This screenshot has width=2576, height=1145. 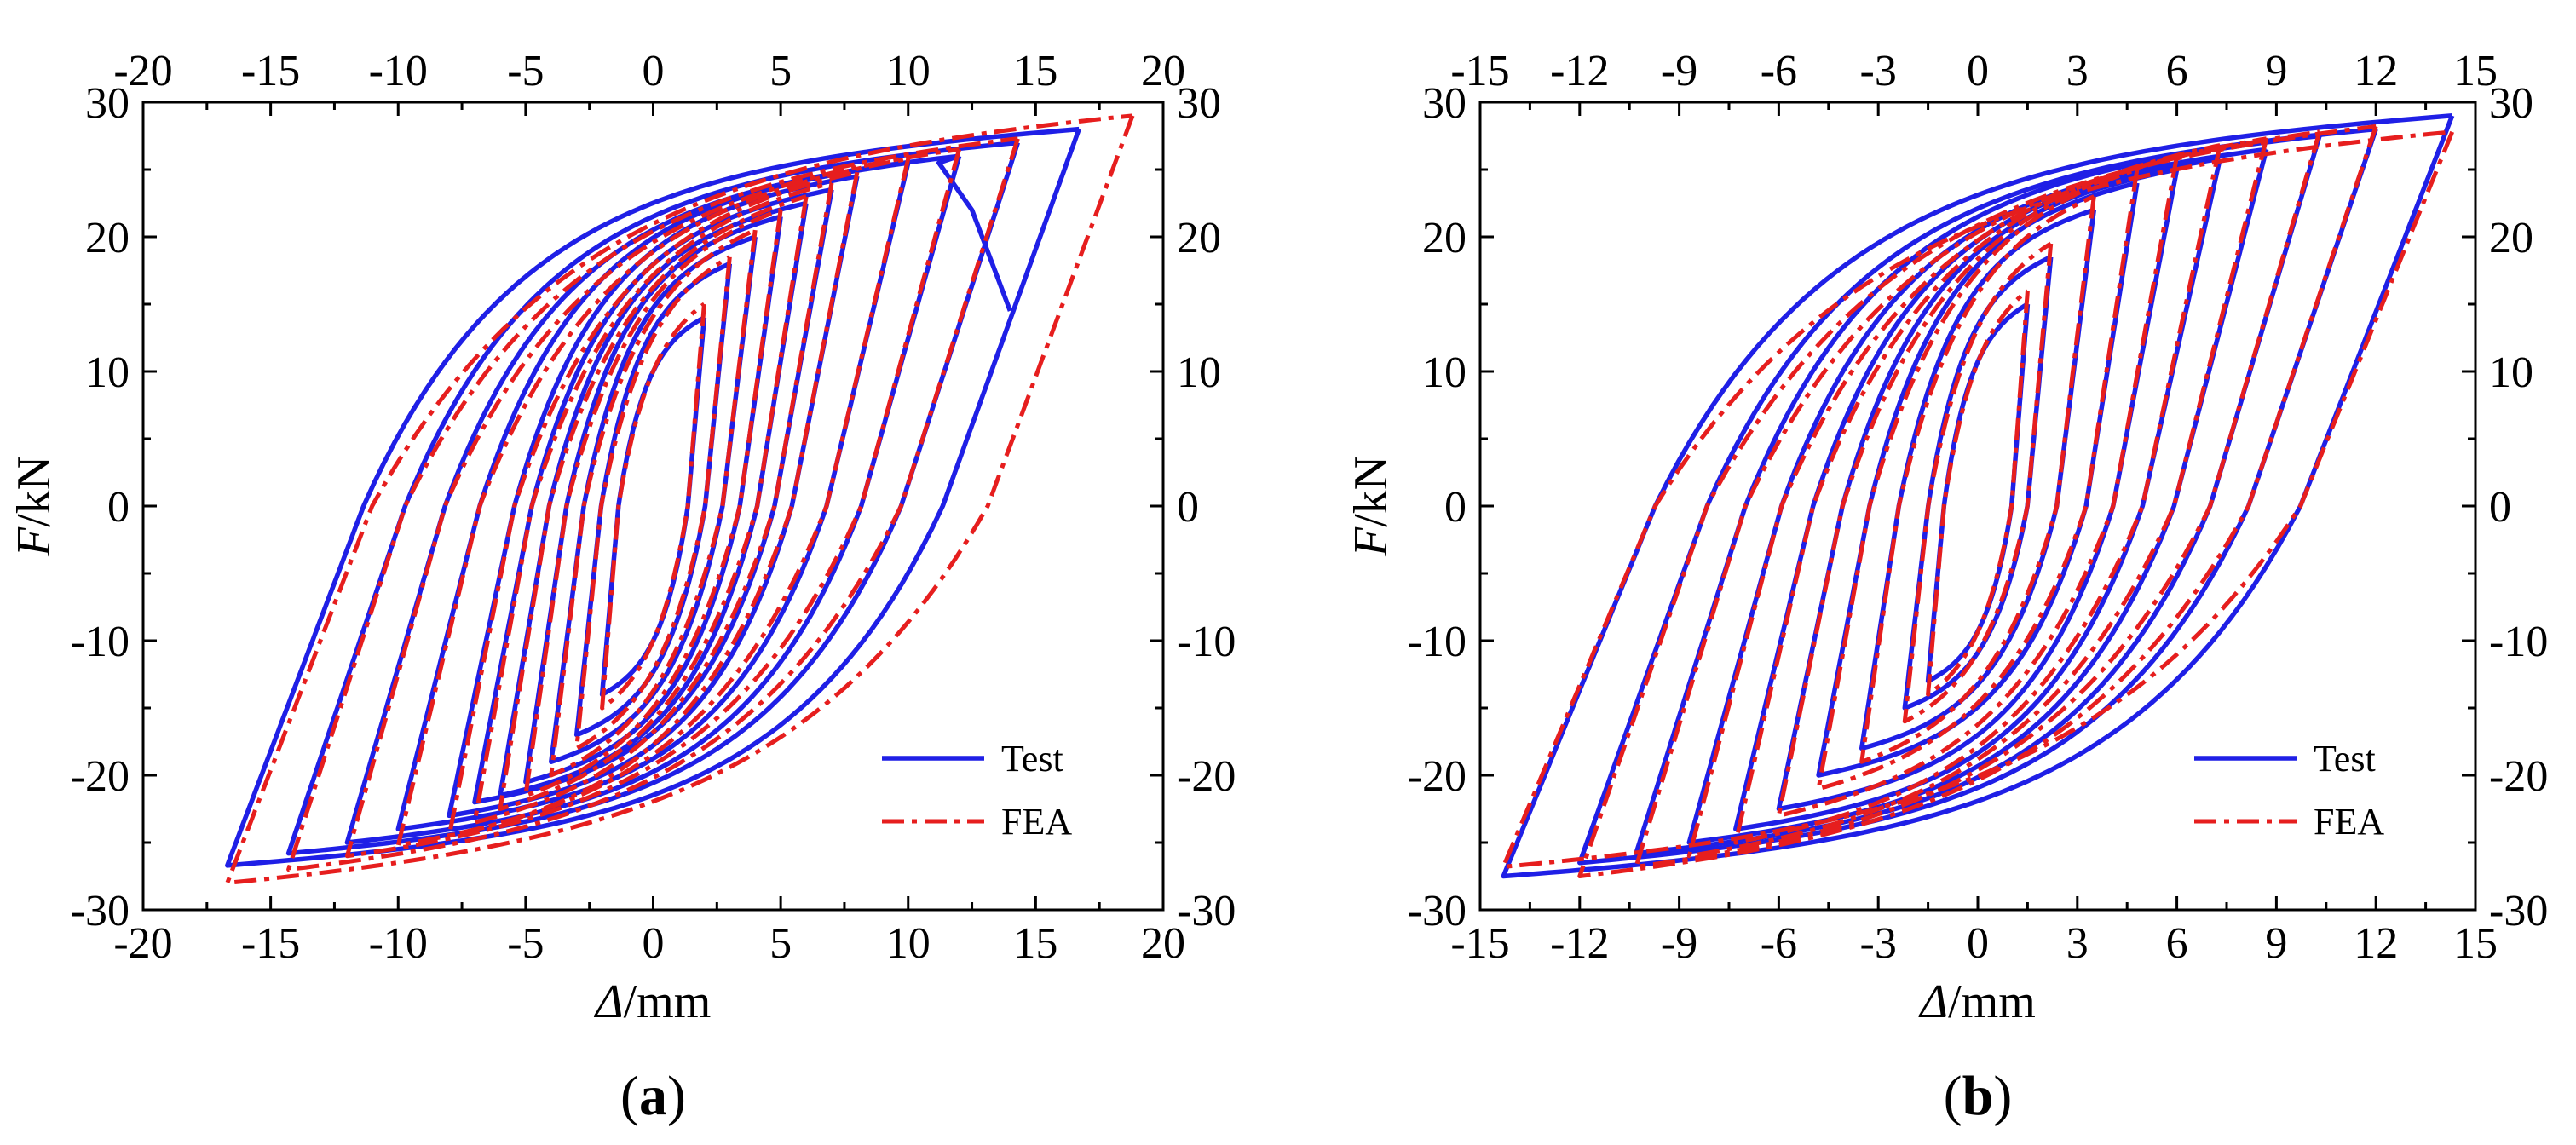 I want to click on x-tick-label-bottom: -5, so click(x=525, y=943).